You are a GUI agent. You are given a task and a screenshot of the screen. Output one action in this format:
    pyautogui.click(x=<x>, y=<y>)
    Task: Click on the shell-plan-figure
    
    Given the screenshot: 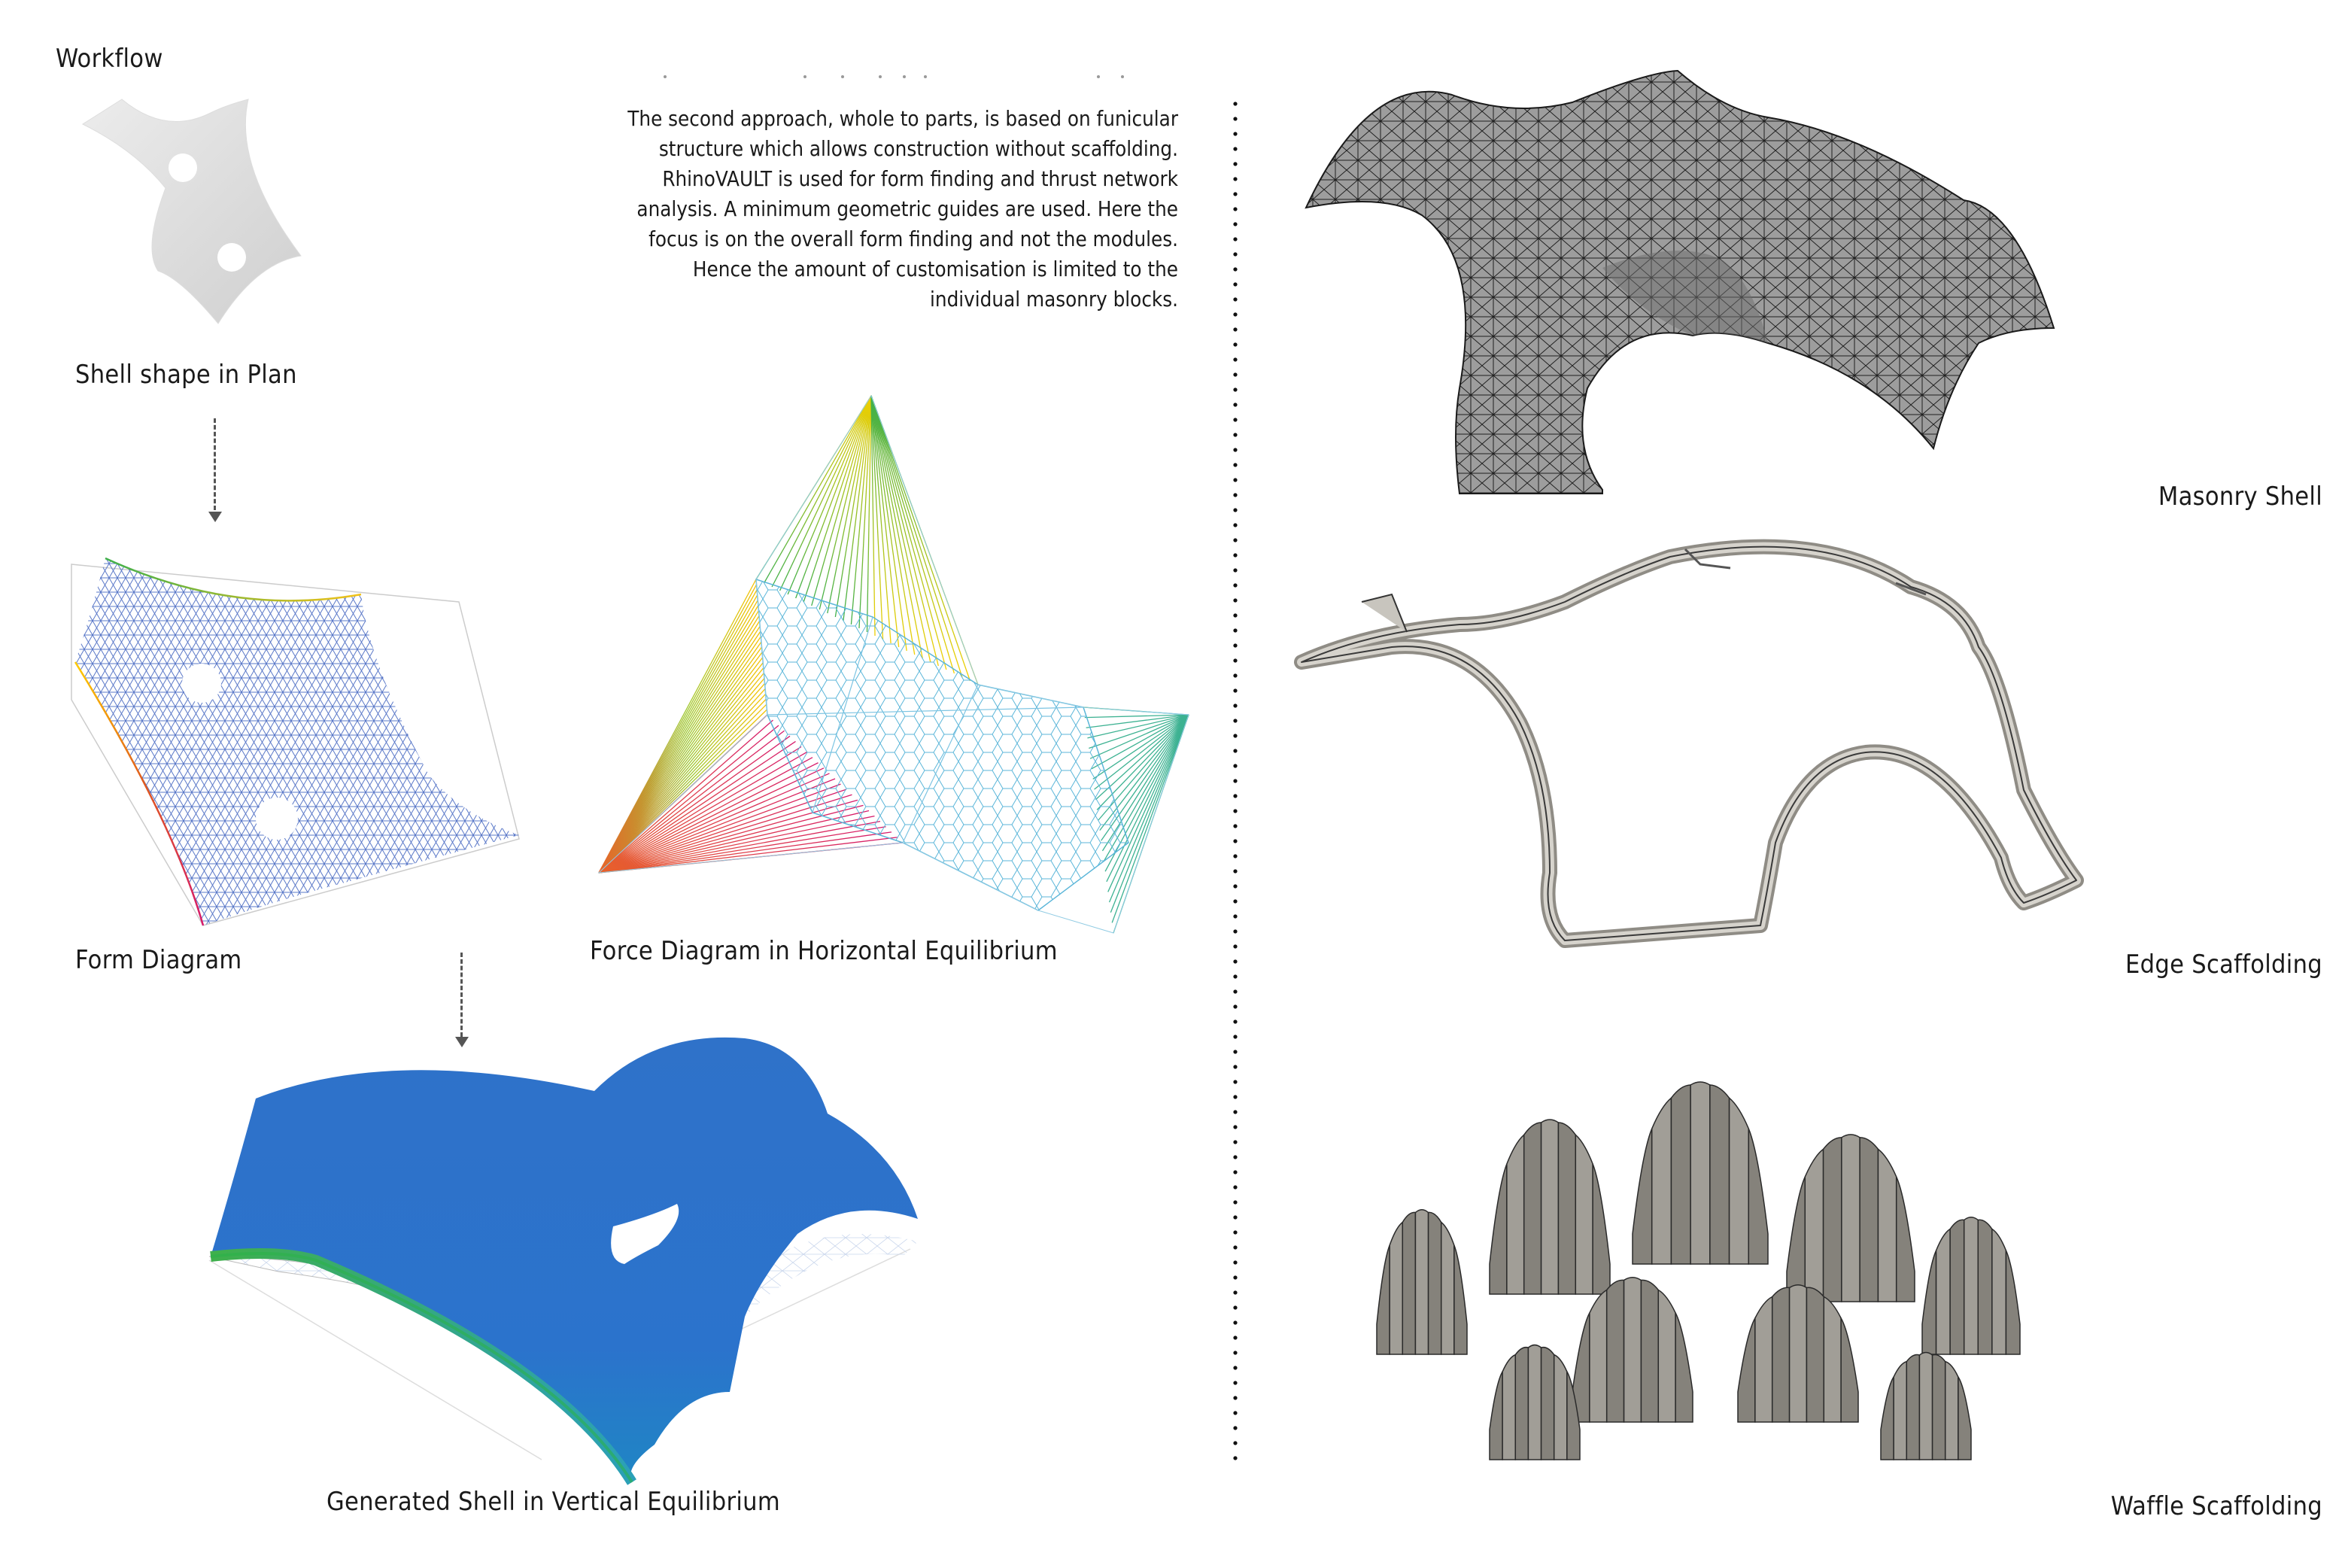 What is the action you would take?
    pyautogui.click(x=192, y=212)
    